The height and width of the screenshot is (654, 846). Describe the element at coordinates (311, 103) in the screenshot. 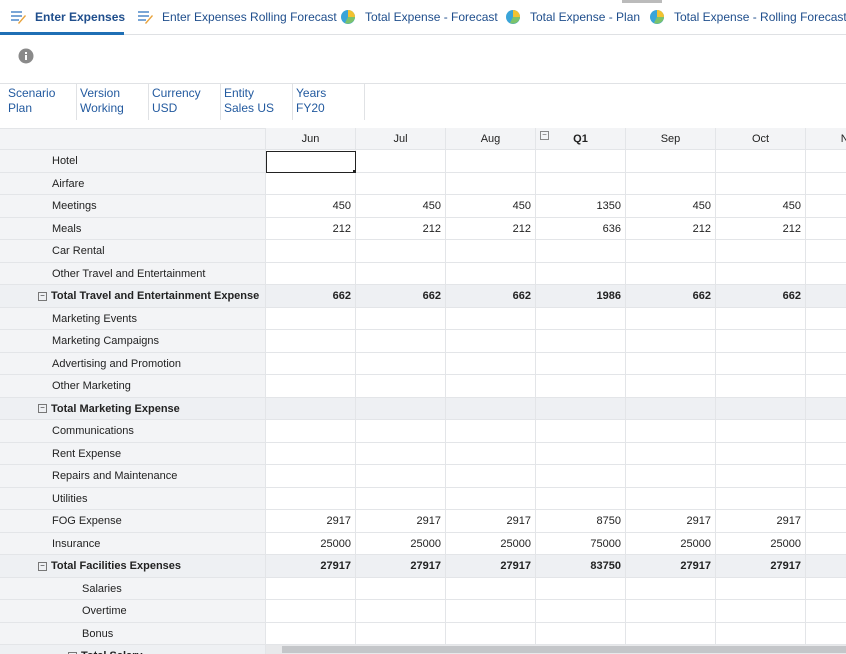

I see `pov-item: Years FY20` at that location.